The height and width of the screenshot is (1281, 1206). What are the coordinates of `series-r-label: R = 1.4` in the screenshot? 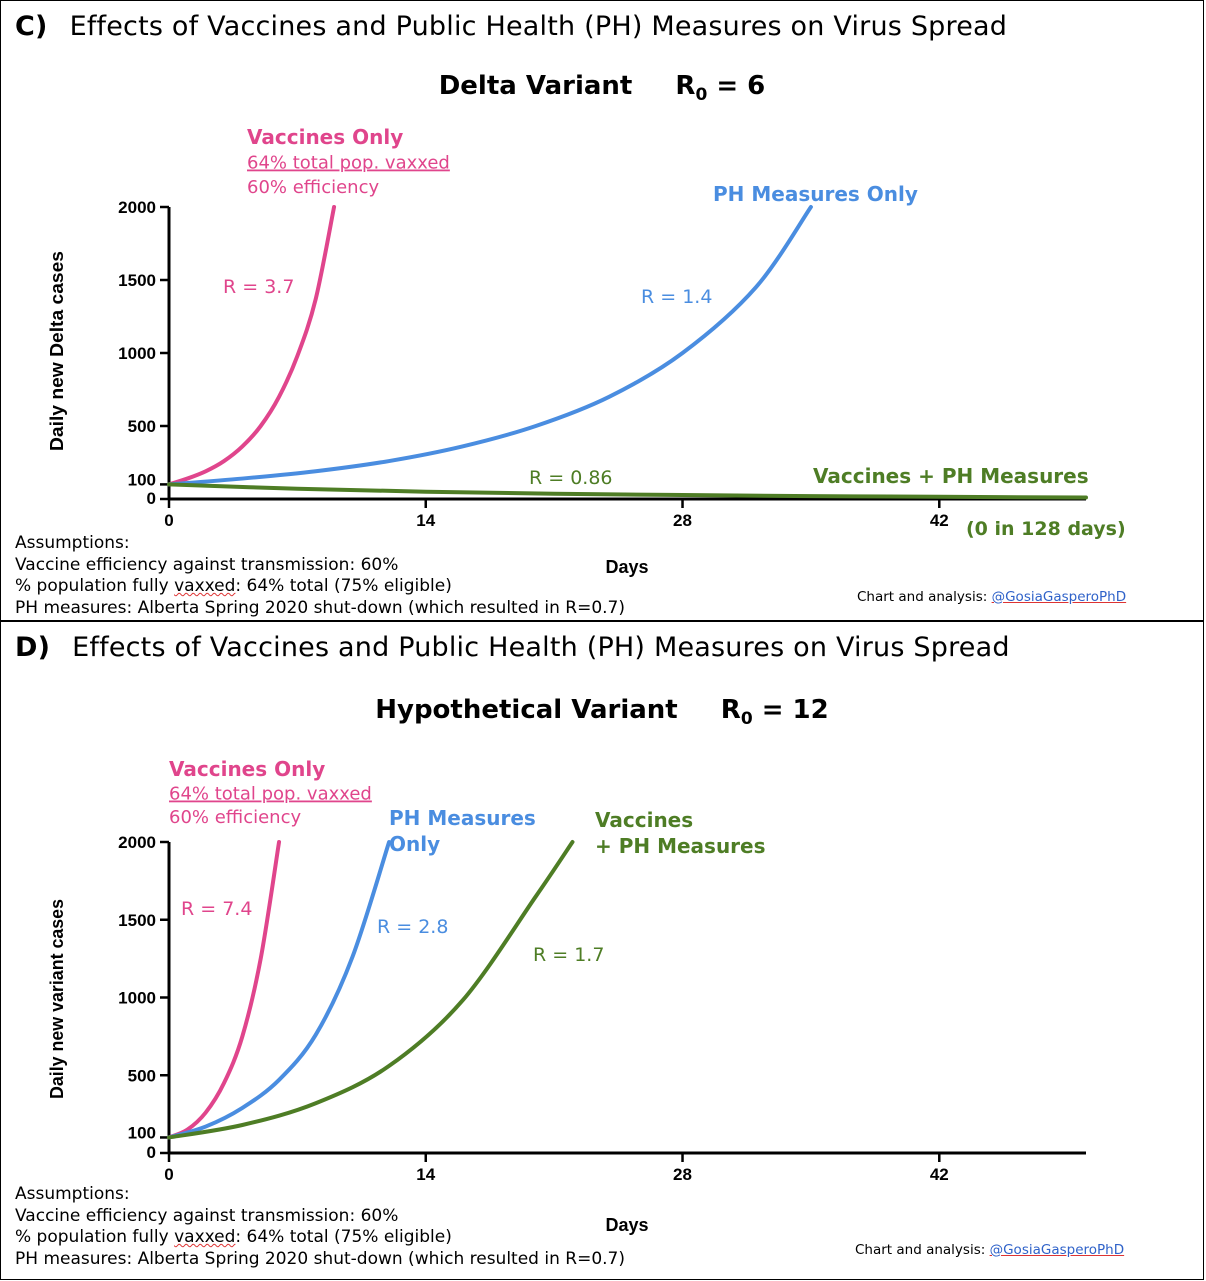 It's located at (676, 297).